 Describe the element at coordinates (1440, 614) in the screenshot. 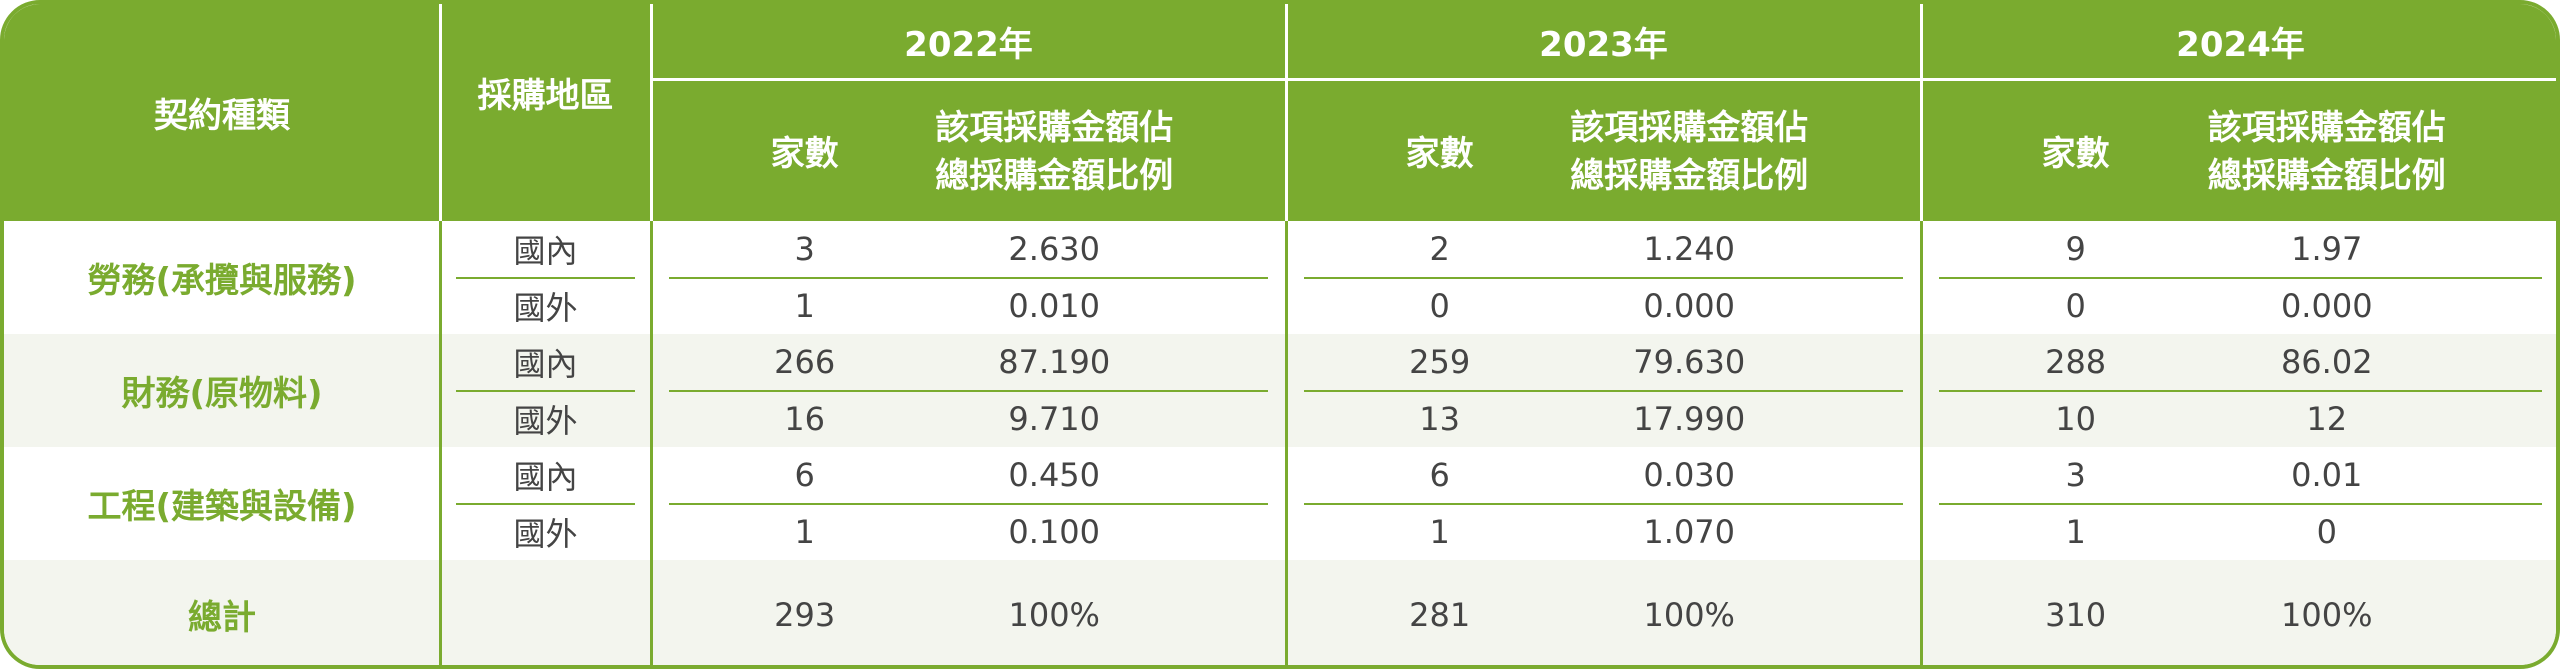

I see `count-cell: 281` at that location.